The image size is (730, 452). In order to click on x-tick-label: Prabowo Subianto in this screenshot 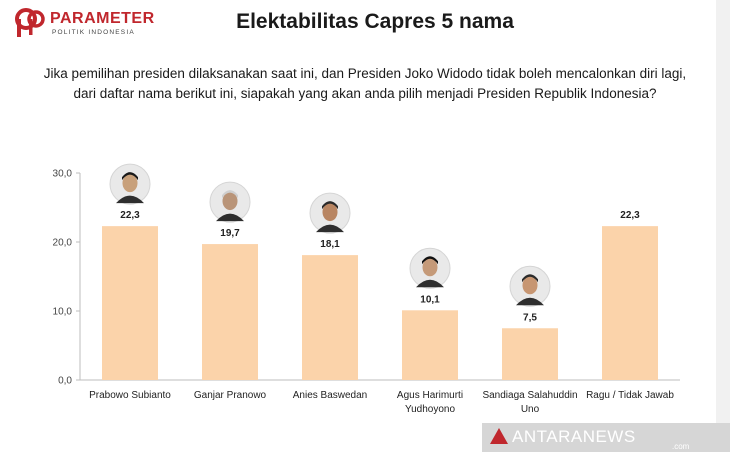, I will do `click(130, 395)`.